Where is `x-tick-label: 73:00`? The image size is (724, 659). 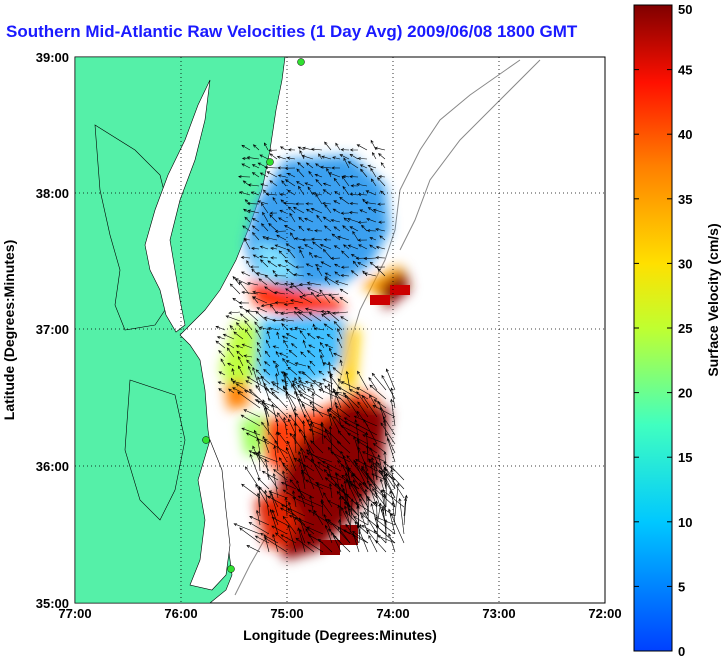 x-tick-label: 73:00 is located at coordinates (498, 613).